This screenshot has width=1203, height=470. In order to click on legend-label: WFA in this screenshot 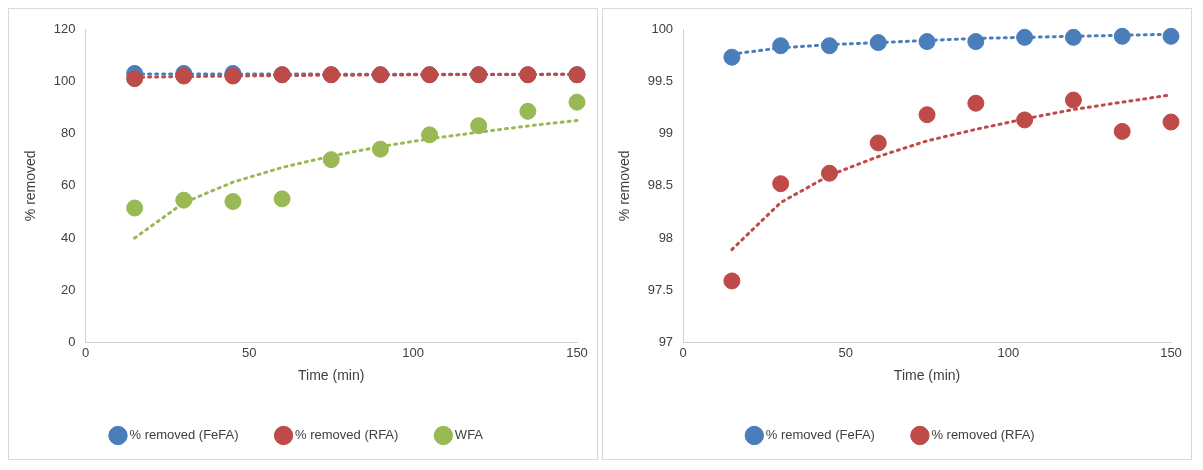, I will do `click(469, 435)`.